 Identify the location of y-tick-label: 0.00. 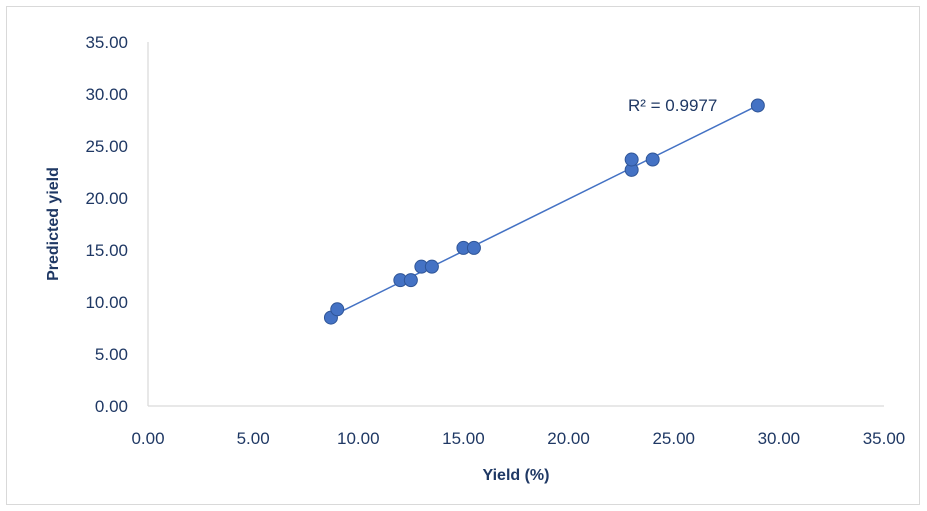
(111, 406).